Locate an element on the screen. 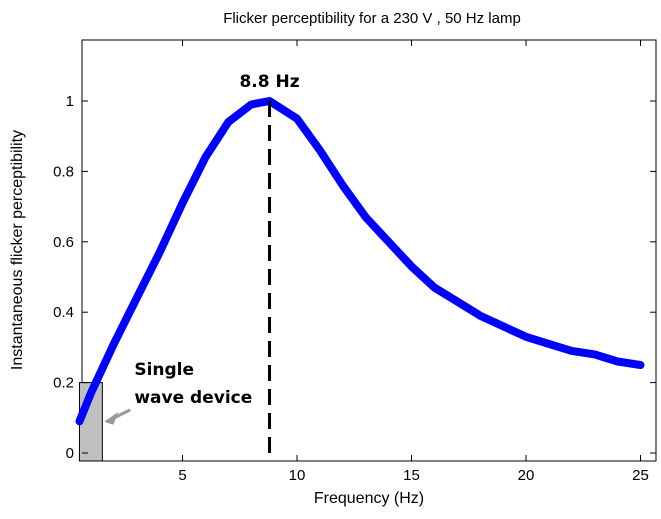  y-tick-label: 0.2 is located at coordinates (63, 383).